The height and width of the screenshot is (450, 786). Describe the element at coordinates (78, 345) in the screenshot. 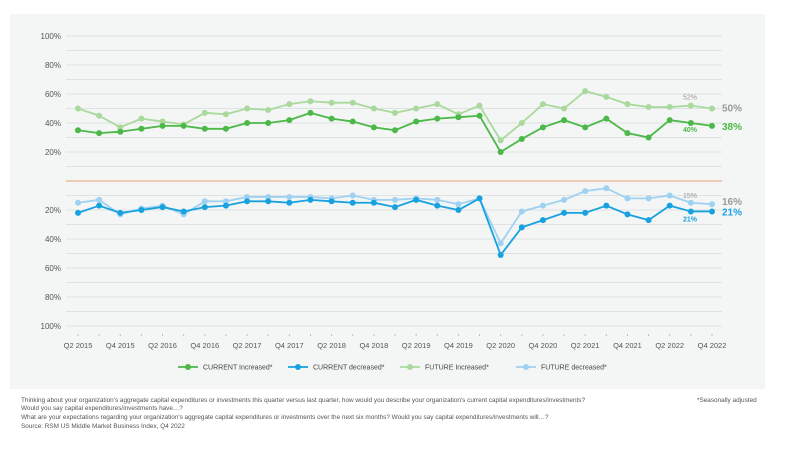

I see `x-tick-label: Q2 2015` at that location.